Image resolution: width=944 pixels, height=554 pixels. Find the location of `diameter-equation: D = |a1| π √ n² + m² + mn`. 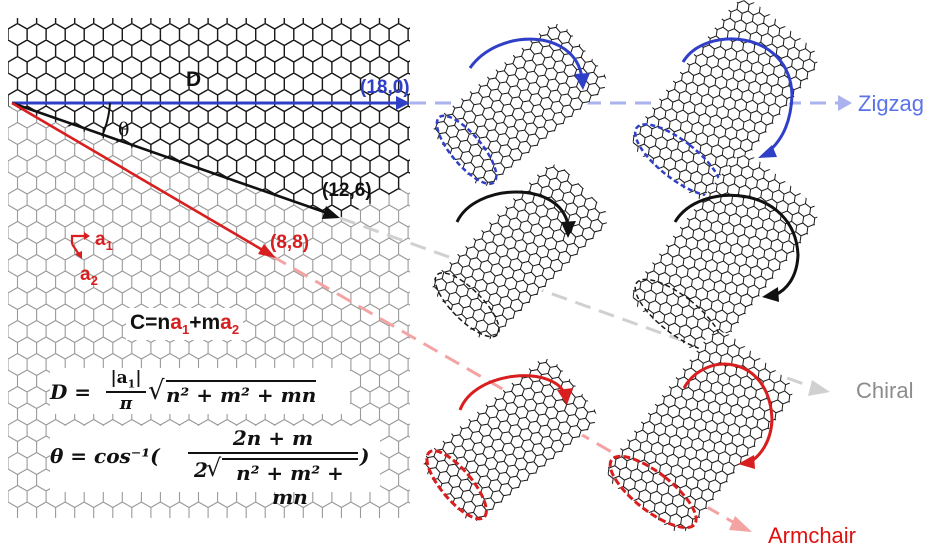

diameter-equation: D = |a1| π √ n² + m² + mn is located at coordinates (200, 391).